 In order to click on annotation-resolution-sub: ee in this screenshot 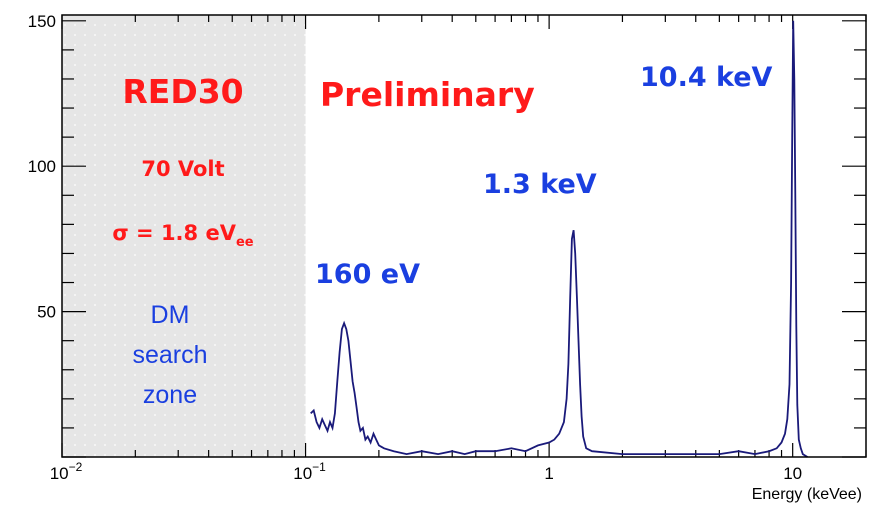, I will do `click(245, 242)`.